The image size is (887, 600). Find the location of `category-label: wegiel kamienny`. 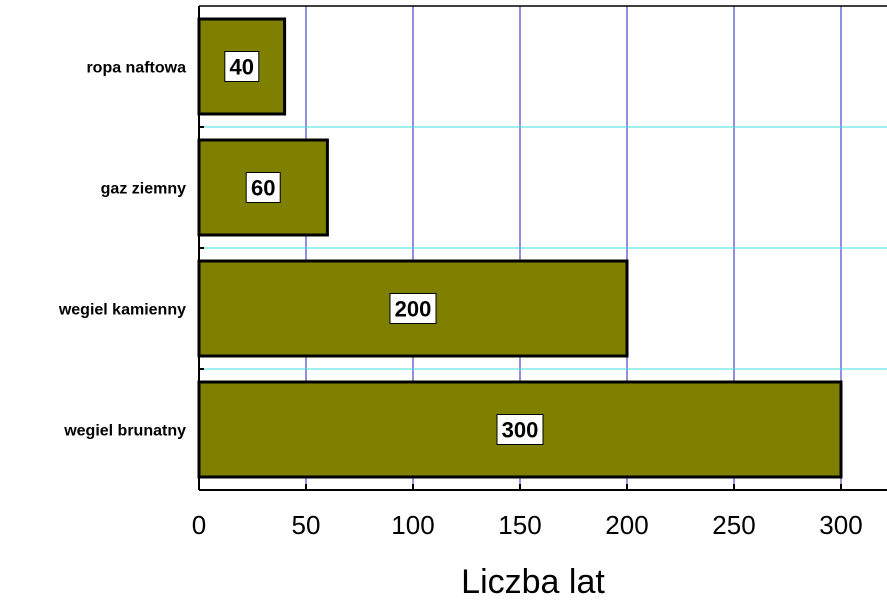

category-label: wegiel kamienny is located at coordinates (122, 310).